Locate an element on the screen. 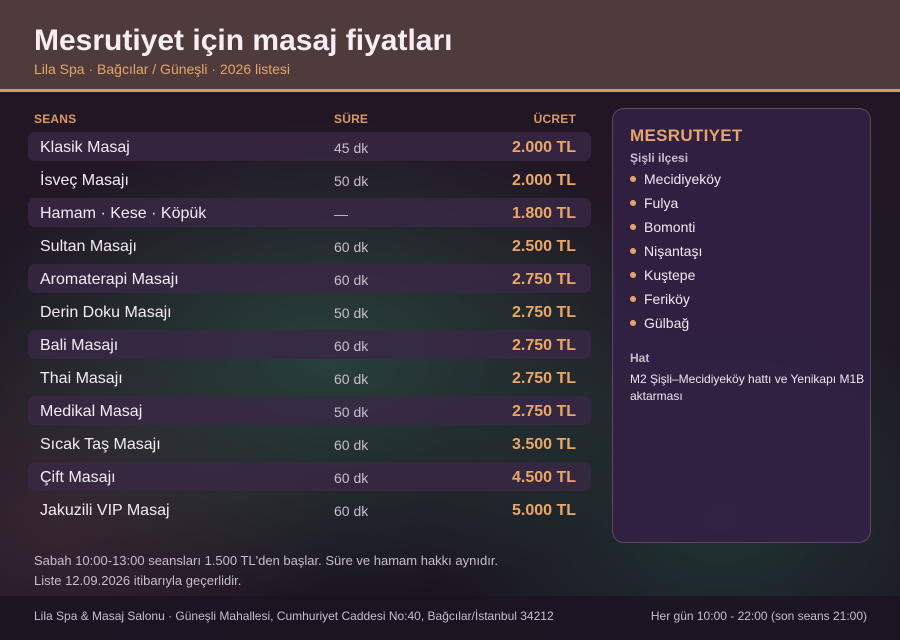 This screenshot has height=640, width=900. column-header-session: SEANS is located at coordinates (55, 119).